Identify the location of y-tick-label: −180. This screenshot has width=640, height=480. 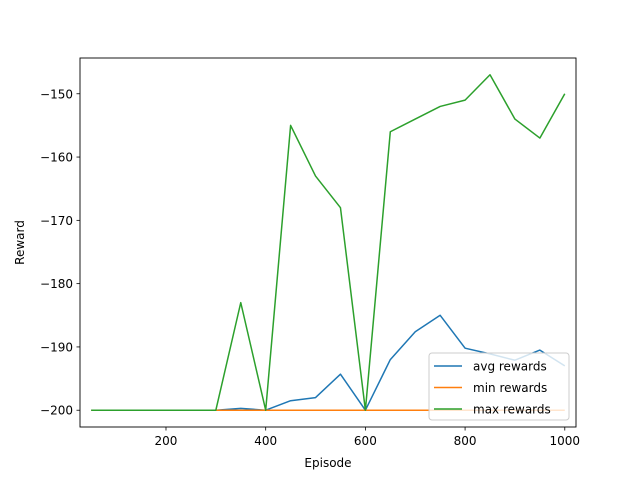
(56, 284).